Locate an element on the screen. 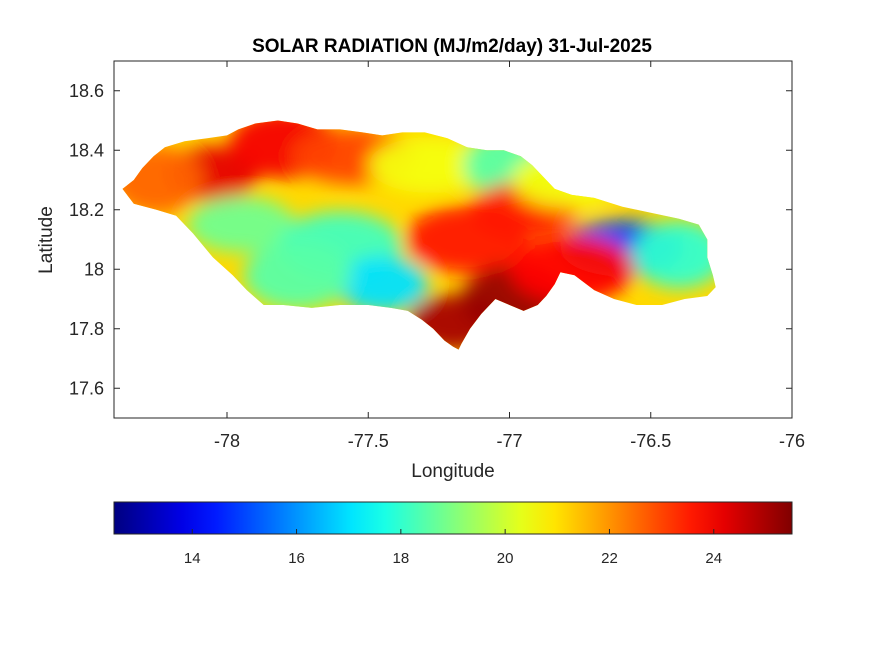 The image size is (875, 656). y-tick-label: 17.8 is located at coordinates (86, 329).